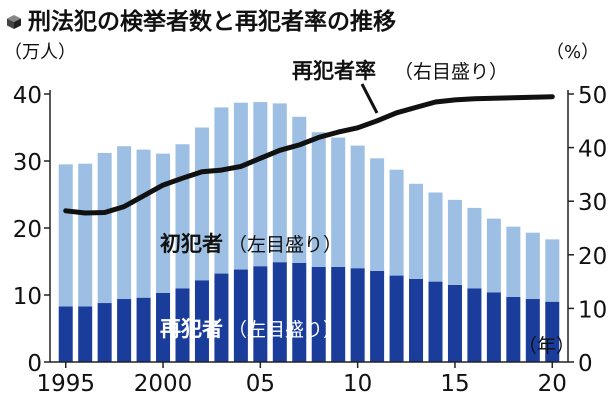 The height and width of the screenshot is (400, 616). What do you see at coordinates (474, 248) in the screenshot?
I see `bar-first-offenders-2016` at bounding box center [474, 248].